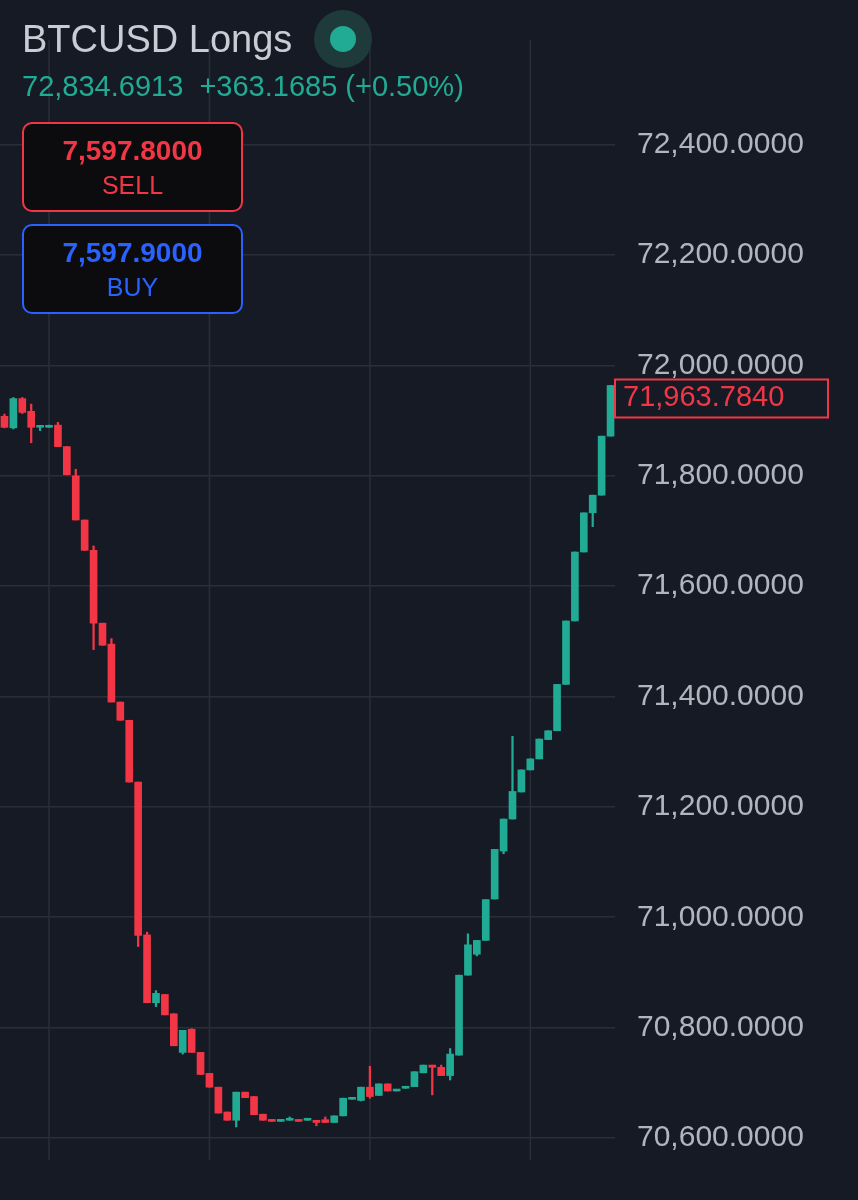  I want to click on text: 71,963.7840, so click(704, 396).